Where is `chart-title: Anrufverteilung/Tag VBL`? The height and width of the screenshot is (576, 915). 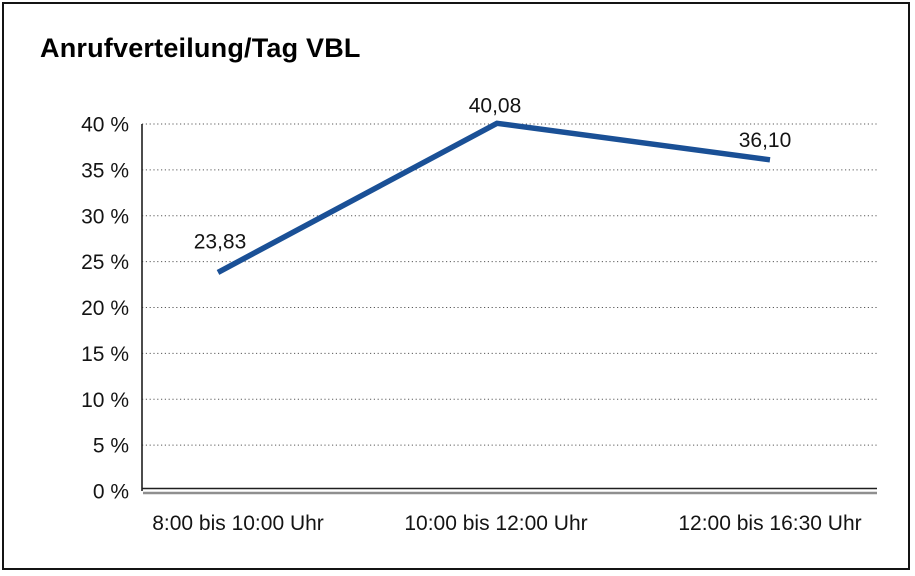
chart-title: Anrufverteilung/Tag VBL is located at coordinates (200, 48).